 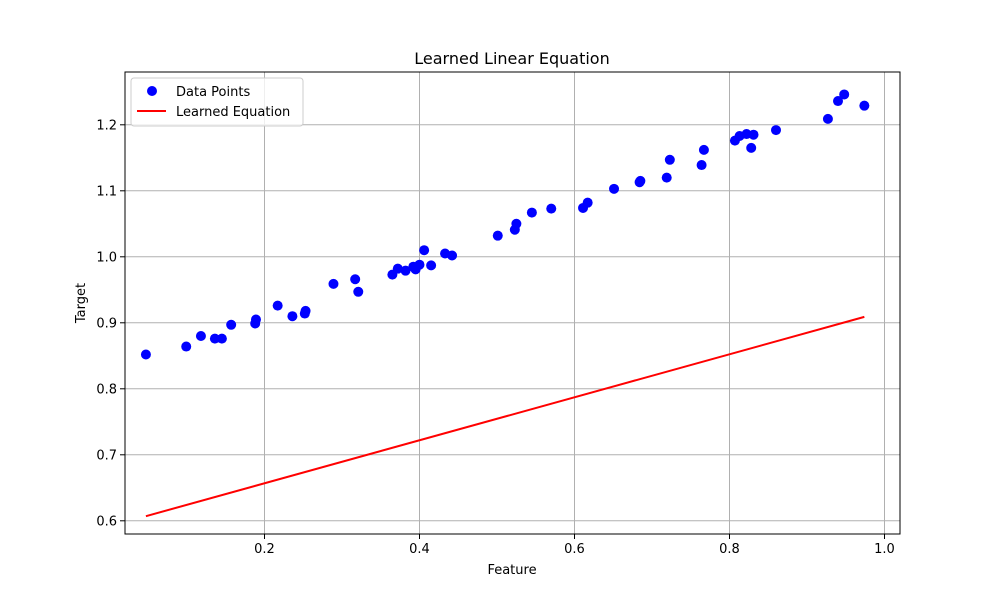 I want to click on x-tick-label: 0.6, so click(x=574, y=549).